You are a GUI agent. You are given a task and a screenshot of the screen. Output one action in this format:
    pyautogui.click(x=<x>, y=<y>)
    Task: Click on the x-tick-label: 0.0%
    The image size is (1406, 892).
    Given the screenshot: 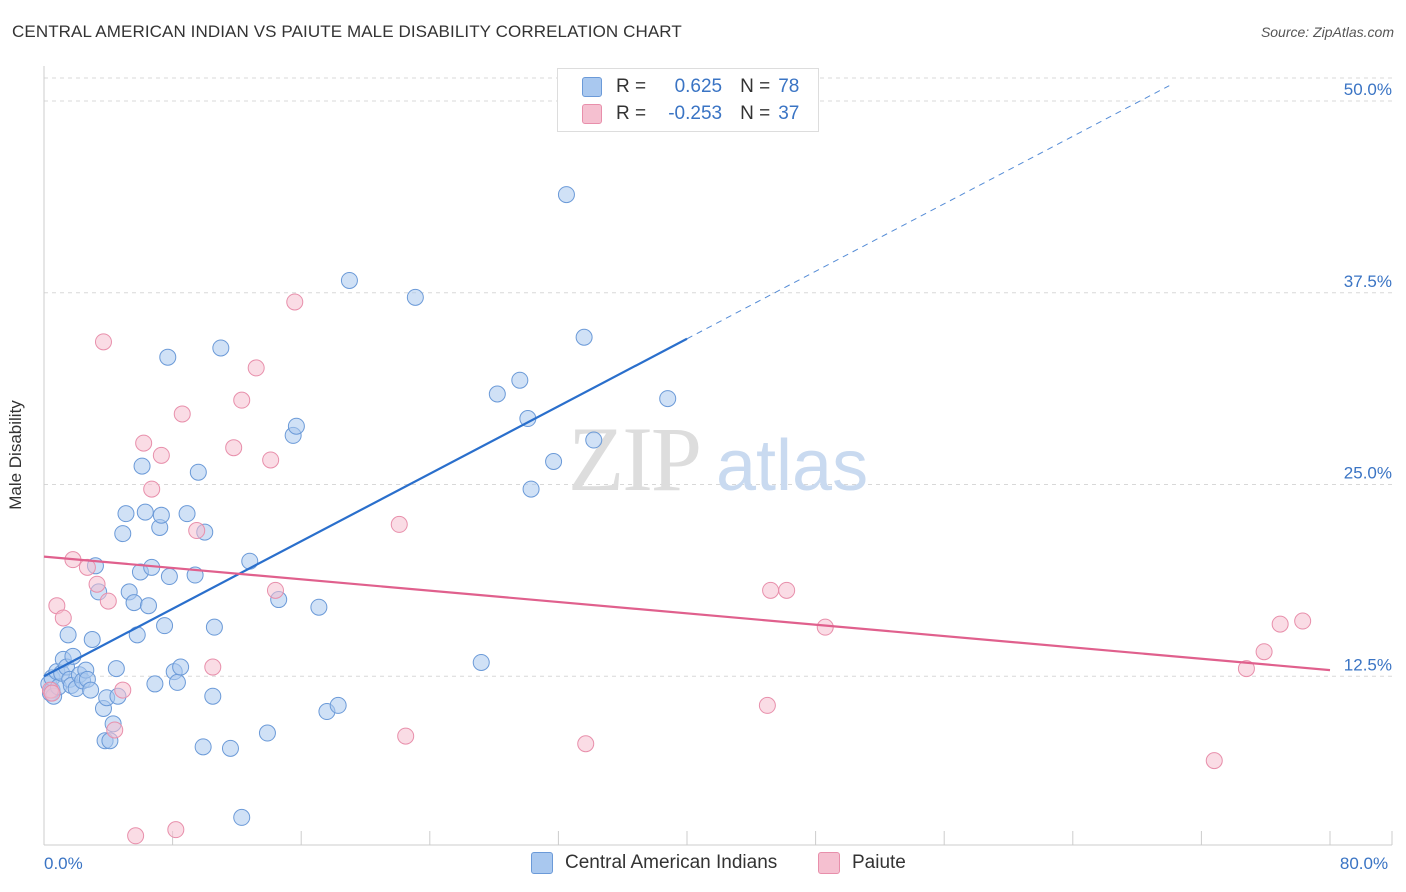 What is the action you would take?
    pyautogui.click(x=63, y=863)
    